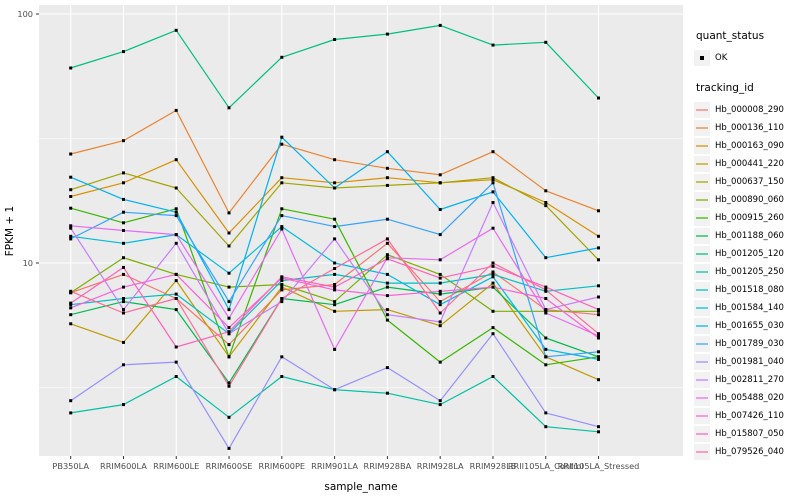 This screenshot has height=500, width=800. What do you see at coordinates (749, 433) in the screenshot?
I see `legend-item-label: Hb_015807_050` at bounding box center [749, 433].